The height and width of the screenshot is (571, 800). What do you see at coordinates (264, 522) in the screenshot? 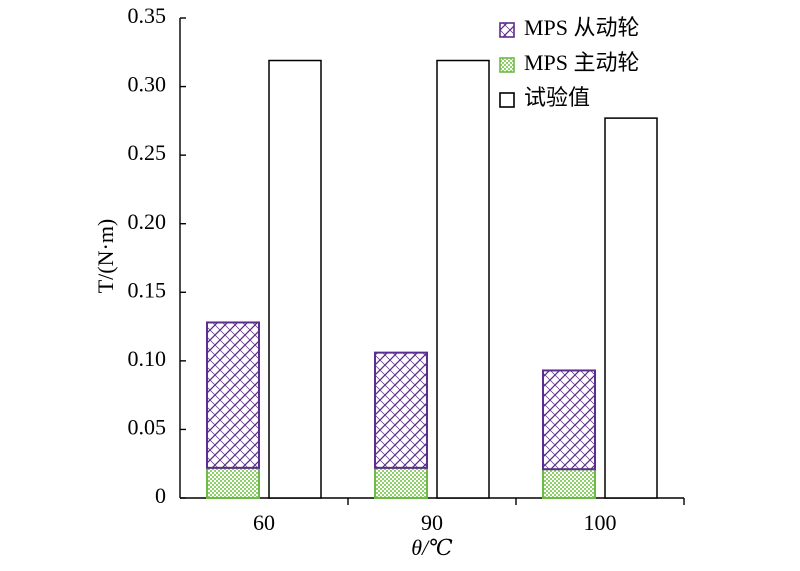
I see `x-tick-label: 60` at bounding box center [264, 522].